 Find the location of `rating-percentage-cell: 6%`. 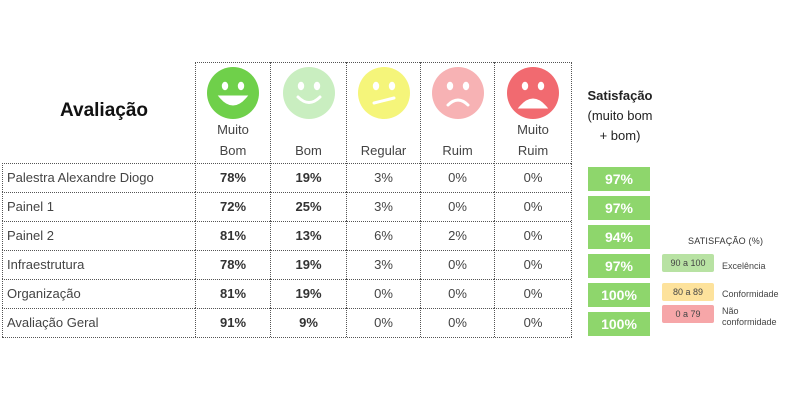

rating-percentage-cell: 6% is located at coordinates (383, 235).